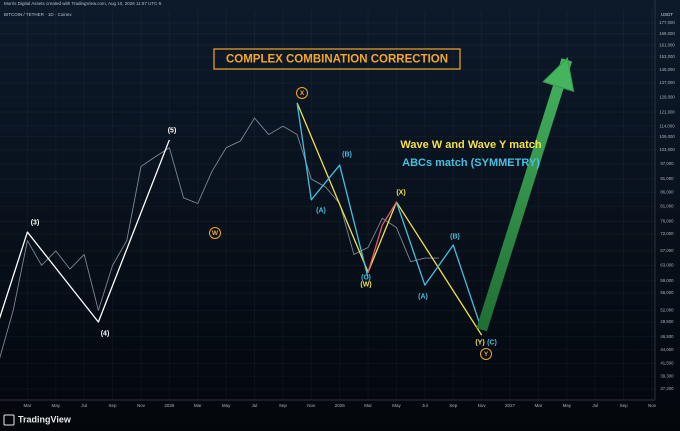 Image resolution: width=680 pixels, height=431 pixels. What do you see at coordinates (667, 321) in the screenshot?
I see `y-tick-label: 49,500` at bounding box center [667, 321].